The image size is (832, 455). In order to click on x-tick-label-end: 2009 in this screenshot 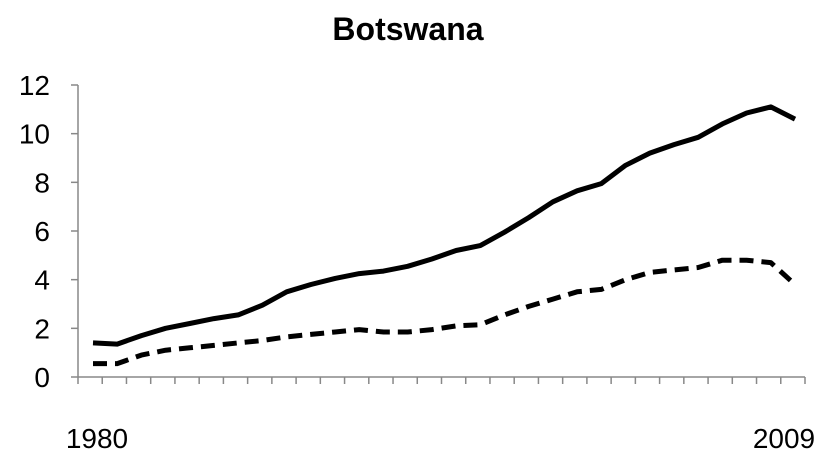, I will do `click(784, 438)`.